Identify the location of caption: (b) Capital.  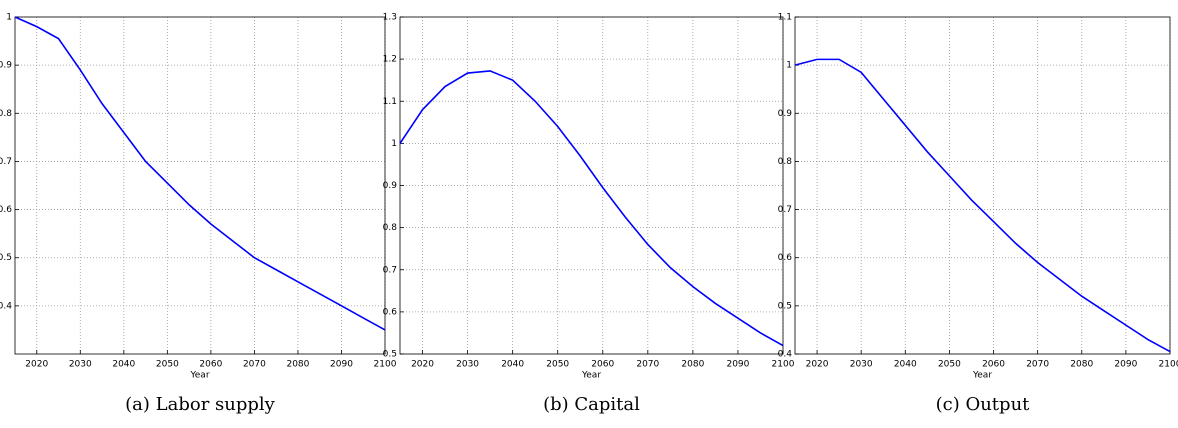
(591, 404).